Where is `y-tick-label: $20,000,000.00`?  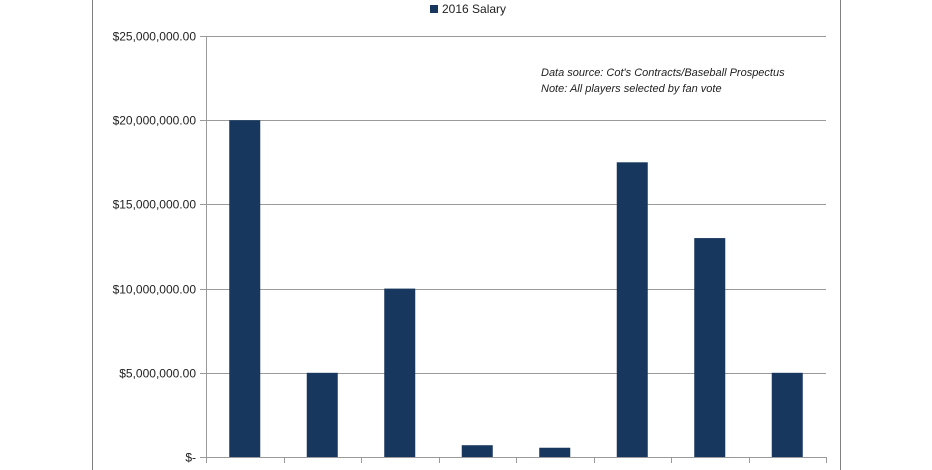 y-tick-label: $20,000,000.00 is located at coordinates (155, 121).